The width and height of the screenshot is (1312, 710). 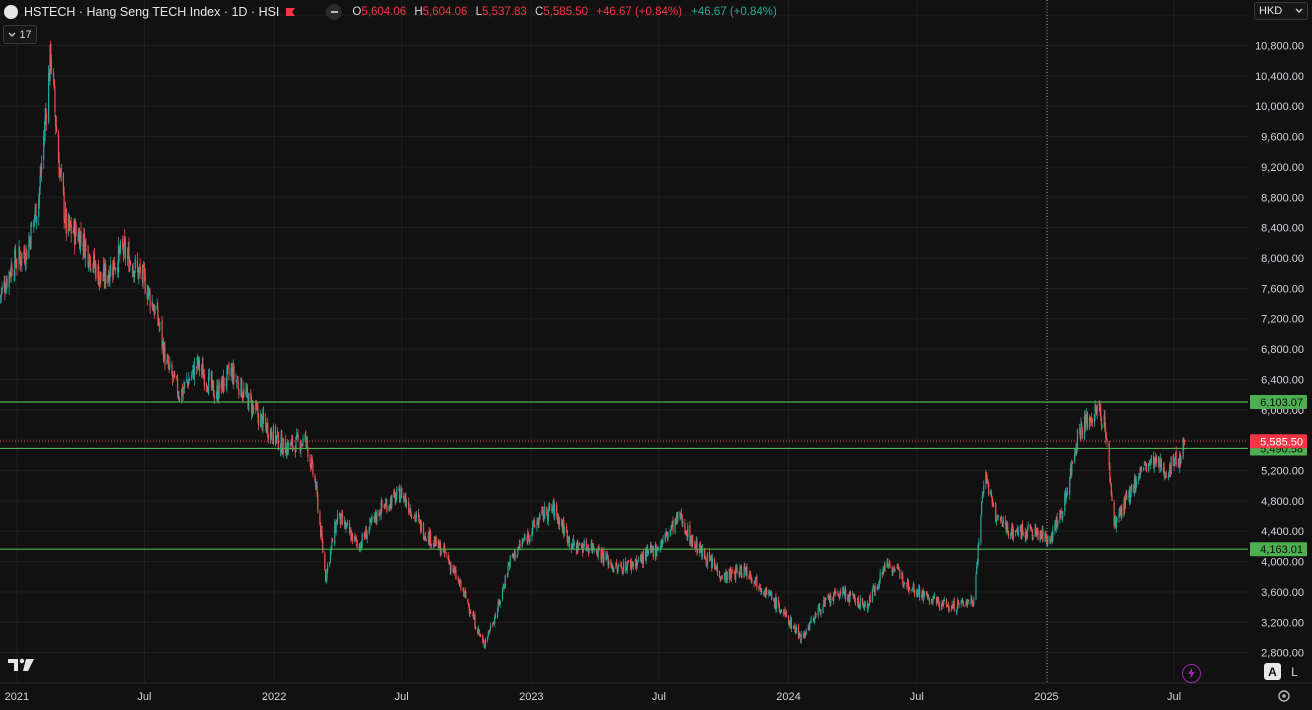 I want to click on auto-scale-button: A, so click(x=1272, y=671).